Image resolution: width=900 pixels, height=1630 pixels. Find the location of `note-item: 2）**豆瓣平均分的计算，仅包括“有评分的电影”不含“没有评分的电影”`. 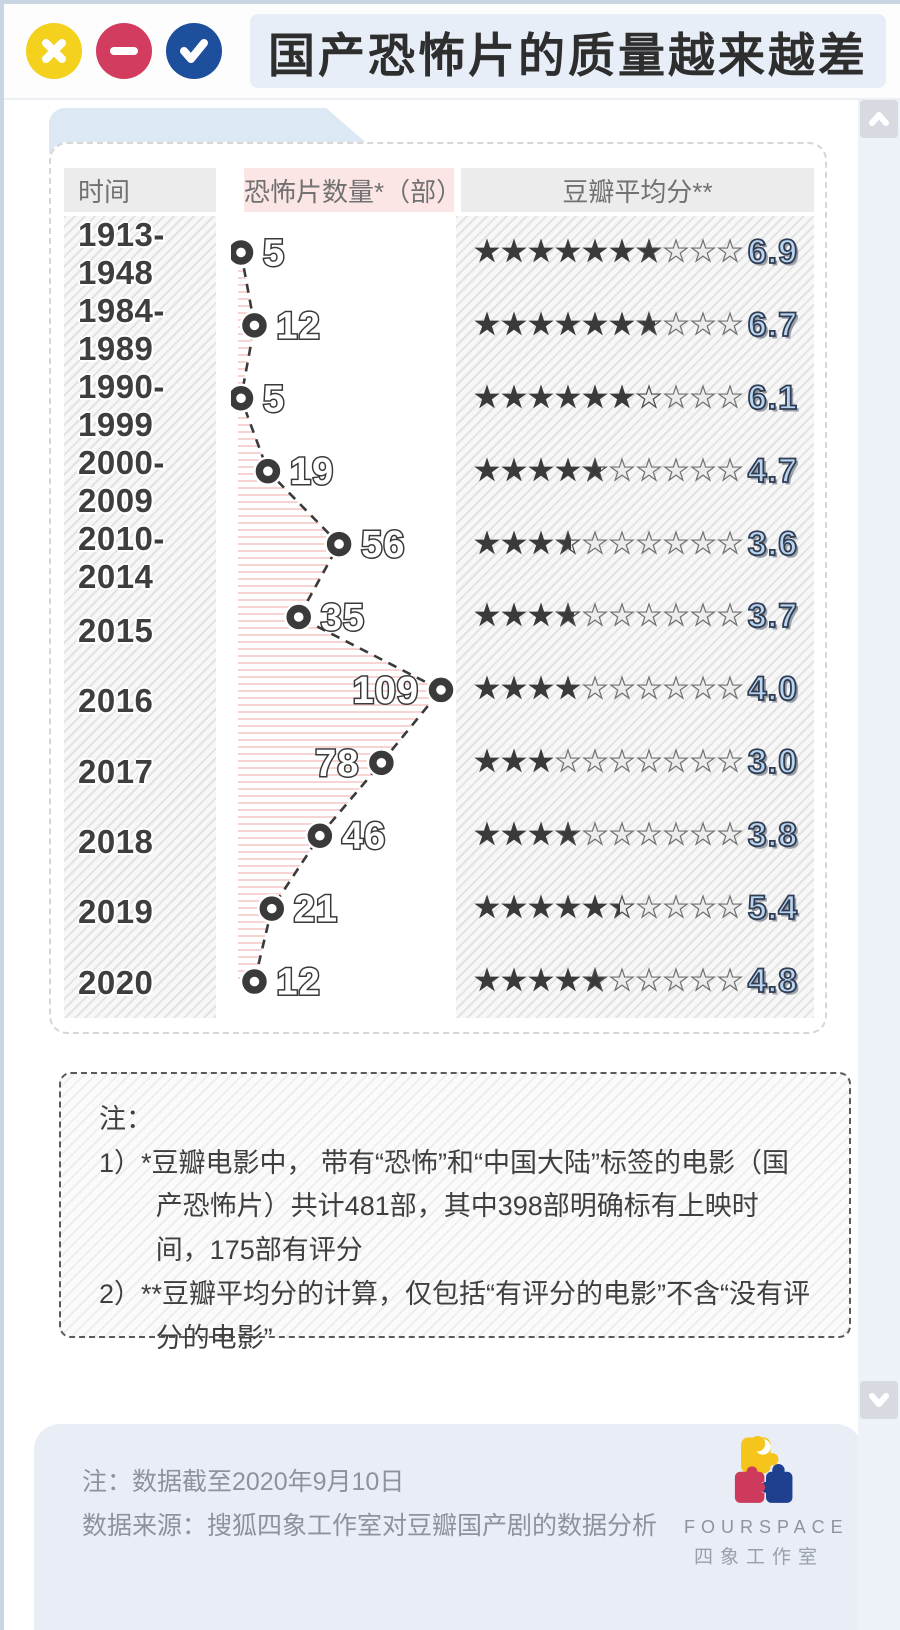

note-item: 2）**豆瓣平均分的计算，仅包括“有评分的电影”不含“没有评分的电影” is located at coordinates (455, 1315).